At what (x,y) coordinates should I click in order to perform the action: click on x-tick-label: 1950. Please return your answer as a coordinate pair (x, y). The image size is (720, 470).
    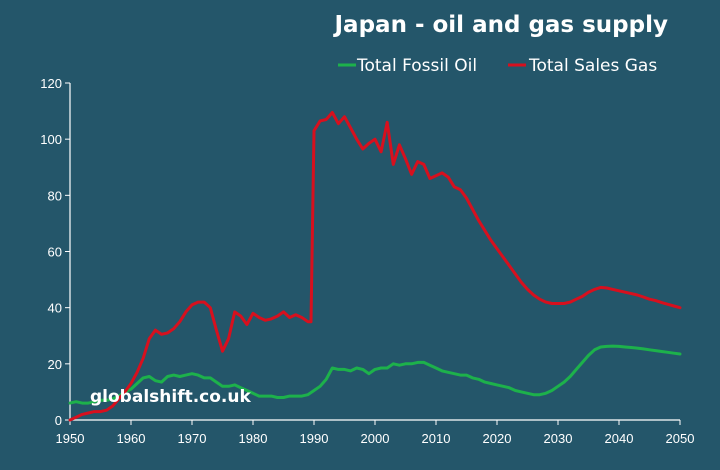
    Looking at the image, I should click on (70, 438).